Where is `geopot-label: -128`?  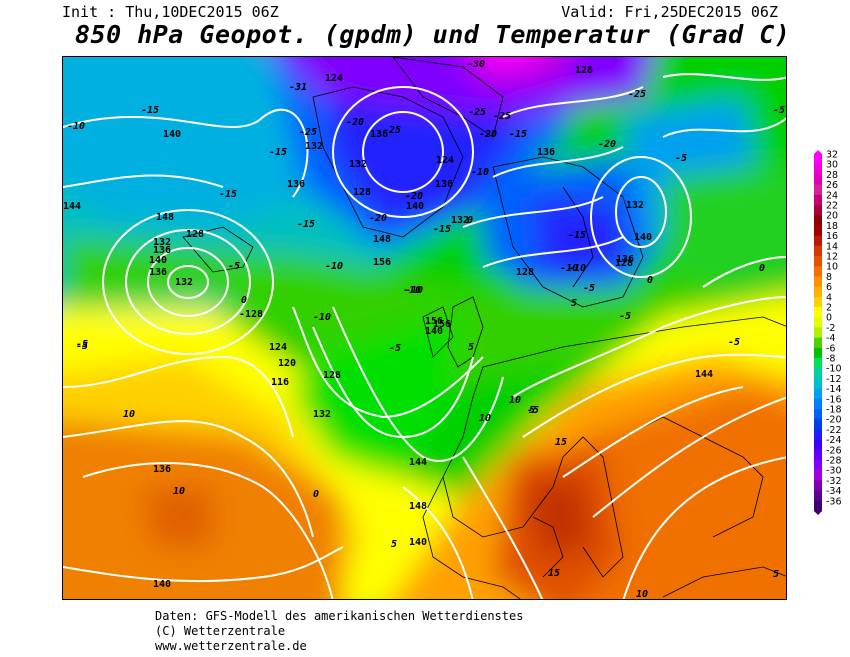 geopot-label: -128 is located at coordinates (251, 314).